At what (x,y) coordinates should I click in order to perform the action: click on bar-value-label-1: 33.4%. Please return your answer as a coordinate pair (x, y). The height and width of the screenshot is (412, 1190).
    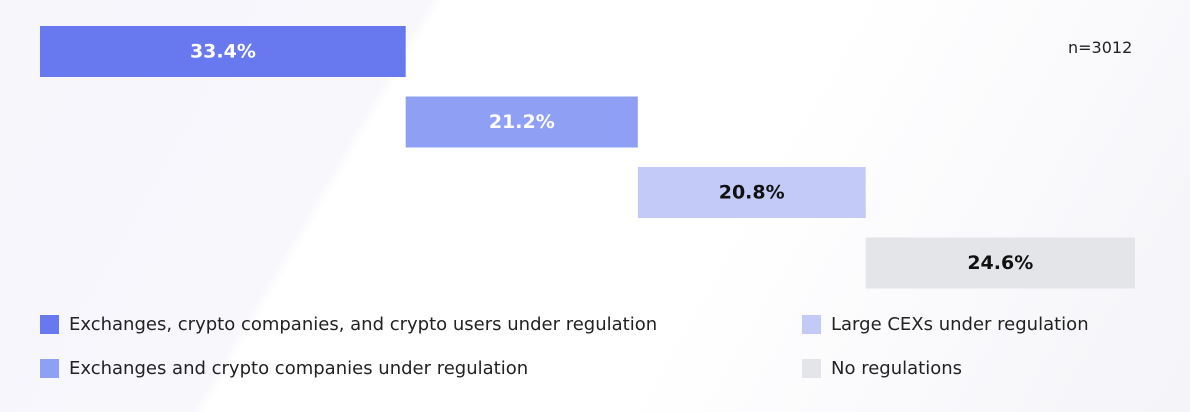
    Looking at the image, I should click on (223, 52).